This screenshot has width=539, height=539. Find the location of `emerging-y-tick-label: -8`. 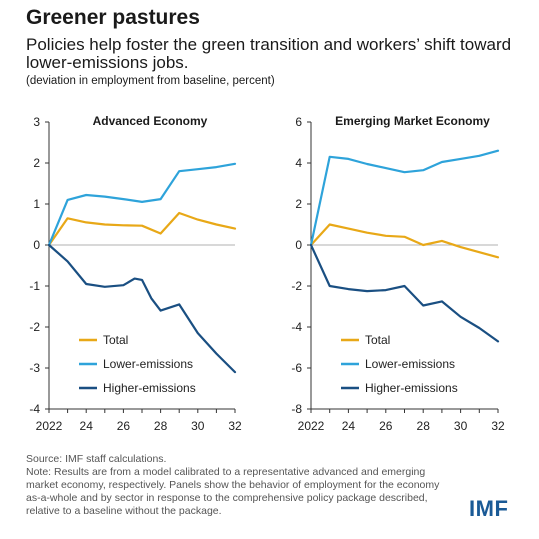

emerging-y-tick-label: -8 is located at coordinates (296, 409).